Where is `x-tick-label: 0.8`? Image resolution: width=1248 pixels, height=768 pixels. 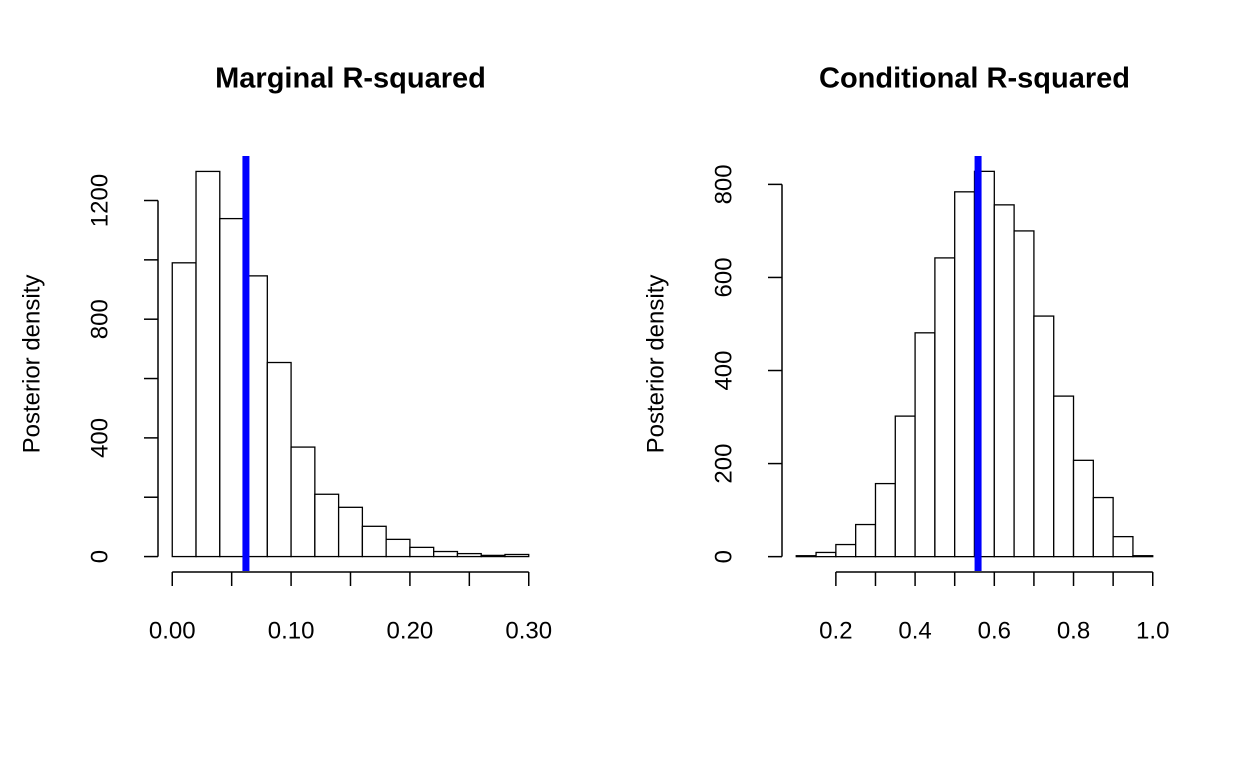
x-tick-label: 0.8 is located at coordinates (1073, 630).